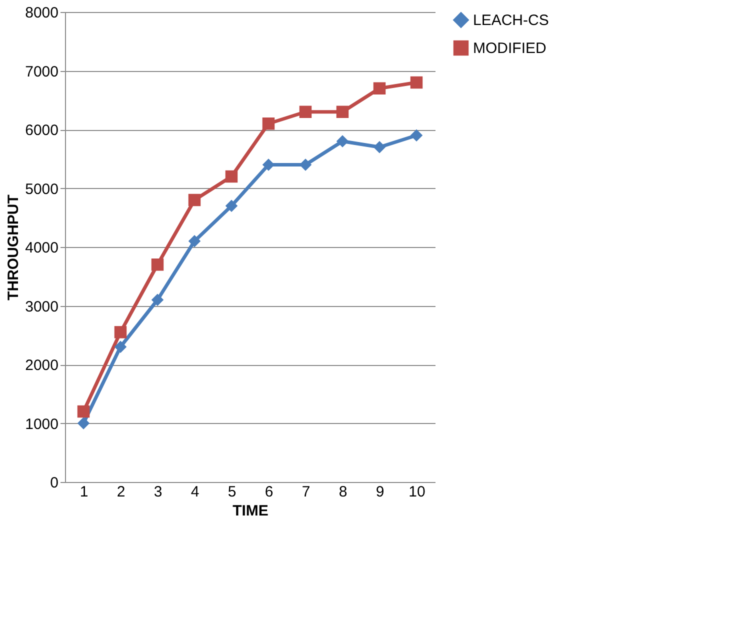  Describe the element at coordinates (54, 483) in the screenshot. I see `y-tick-label: 0` at that location.